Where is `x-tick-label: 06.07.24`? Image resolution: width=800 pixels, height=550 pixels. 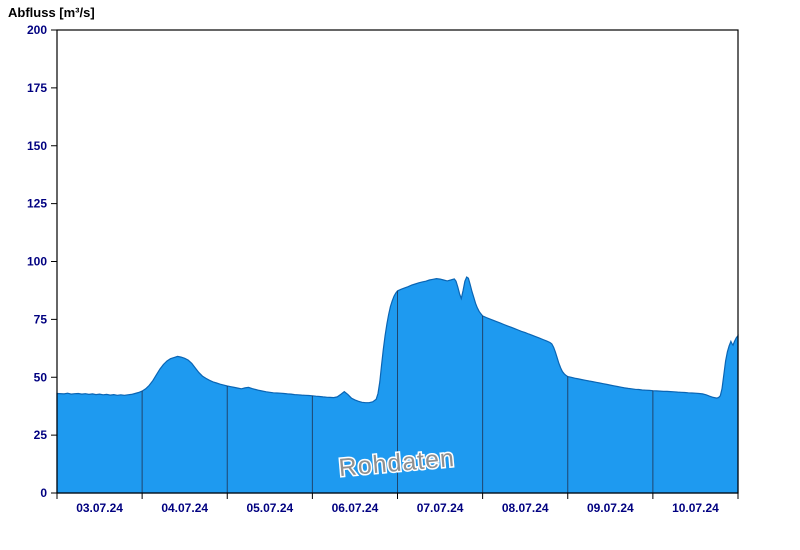 x-tick-label: 06.07.24 is located at coordinates (355, 508).